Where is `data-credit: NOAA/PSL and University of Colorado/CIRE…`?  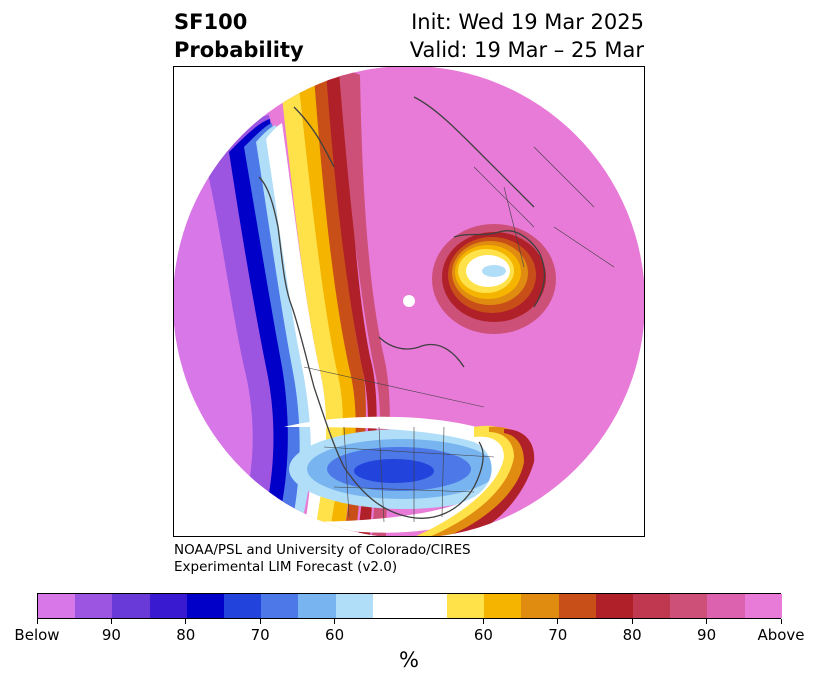 data-credit: NOAA/PSL and University of Colorado/CIRE… is located at coordinates (322, 559).